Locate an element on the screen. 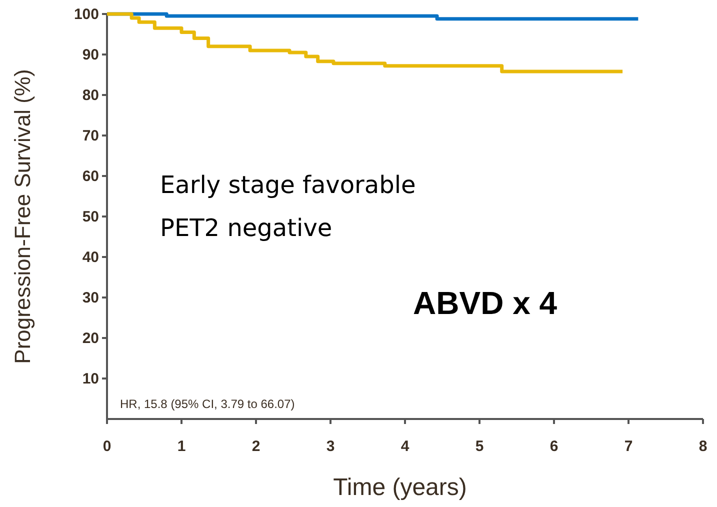 The image size is (717, 507). x-tick-label: 6 is located at coordinates (554, 446).